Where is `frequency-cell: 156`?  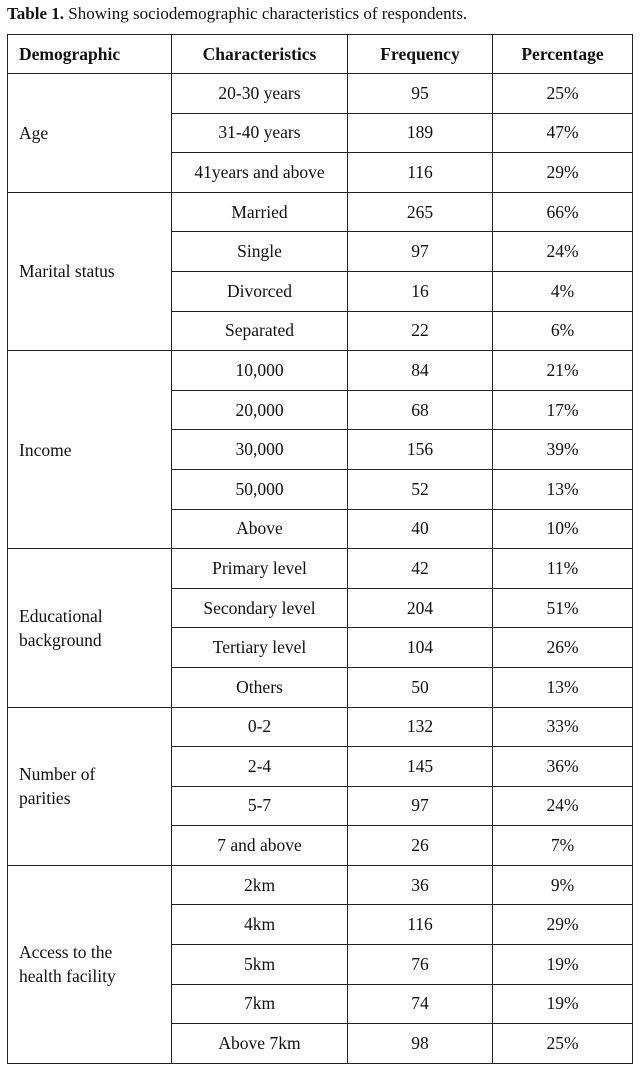
frequency-cell: 156 is located at coordinates (420, 449).